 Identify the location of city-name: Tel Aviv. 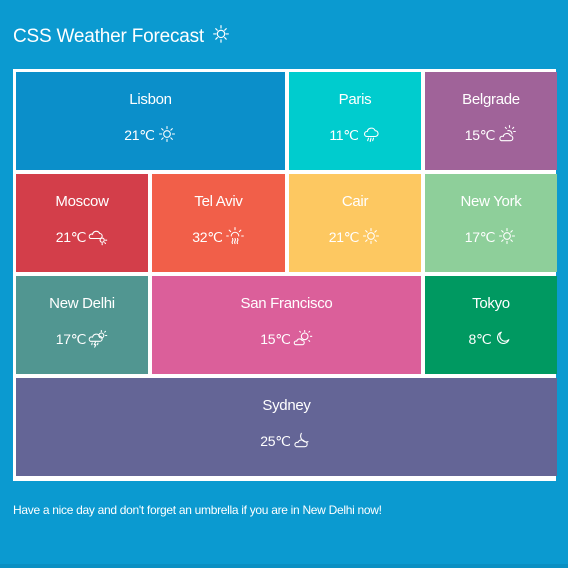
(218, 201).